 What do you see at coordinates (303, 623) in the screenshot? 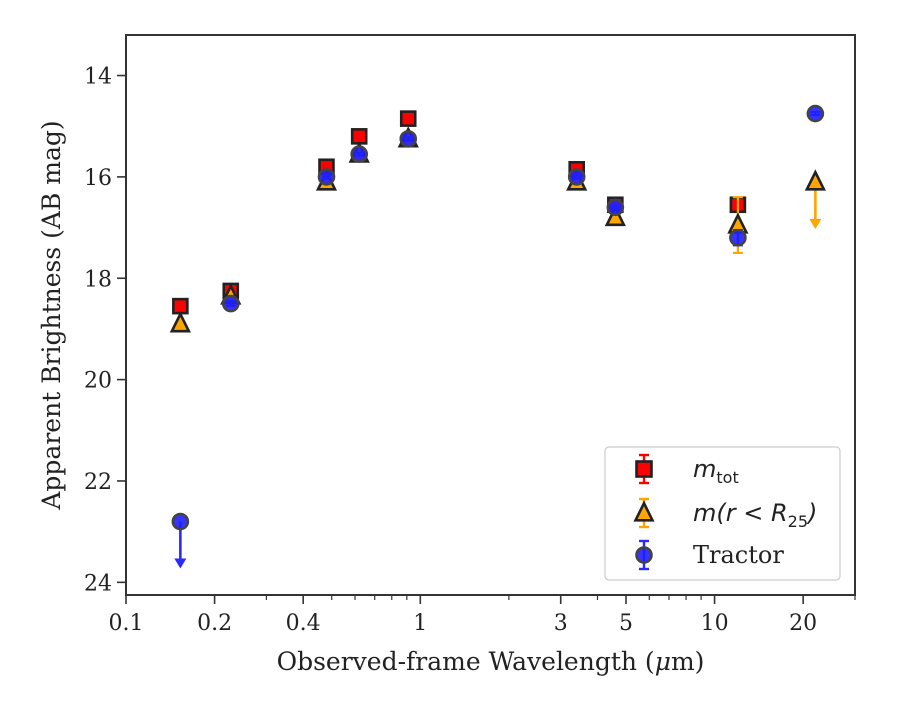
I see `x-tick-label: 0.4` at bounding box center [303, 623].